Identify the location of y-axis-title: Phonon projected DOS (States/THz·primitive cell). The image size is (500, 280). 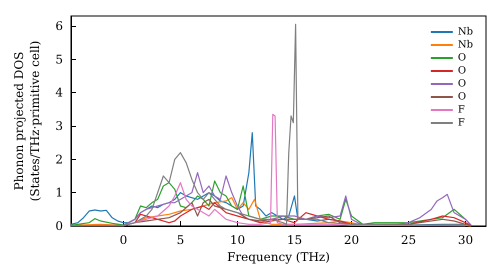
(27, 121).